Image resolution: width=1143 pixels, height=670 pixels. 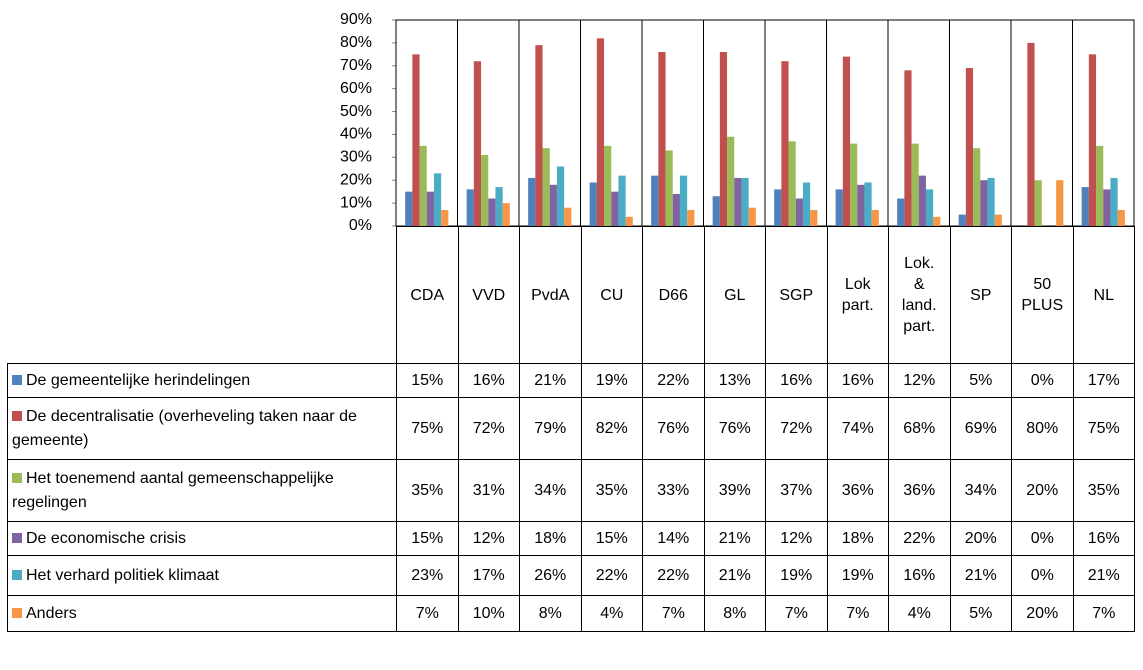 I want to click on value-label: 22%, so click(x=611, y=575).